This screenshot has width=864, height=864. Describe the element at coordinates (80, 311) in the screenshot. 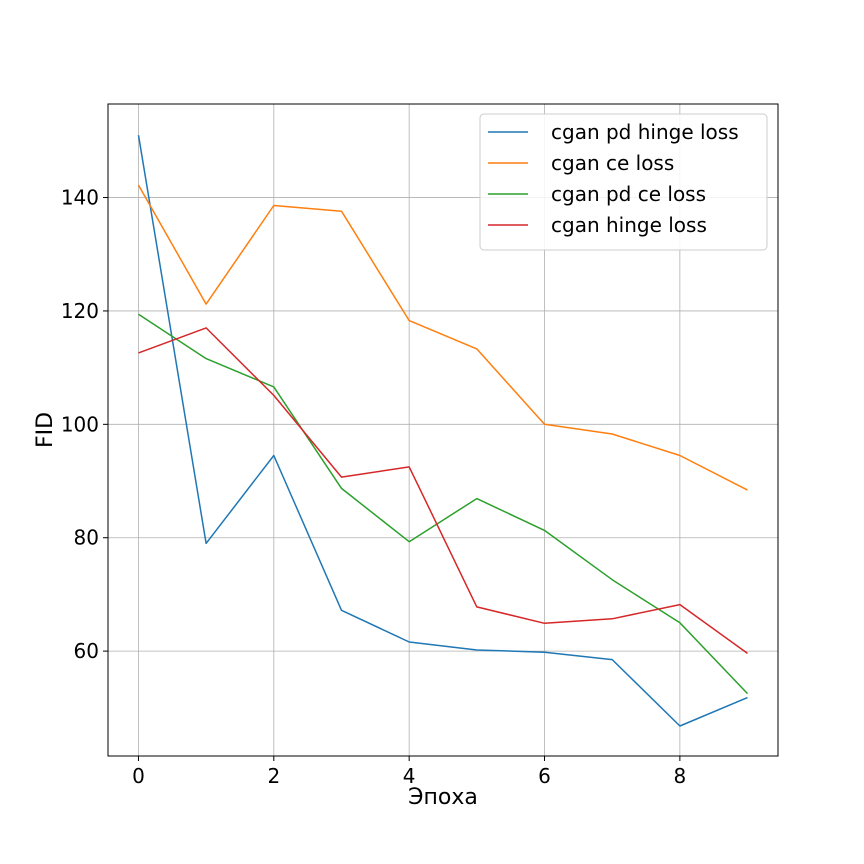

I see `y-tick-label: 120` at that location.